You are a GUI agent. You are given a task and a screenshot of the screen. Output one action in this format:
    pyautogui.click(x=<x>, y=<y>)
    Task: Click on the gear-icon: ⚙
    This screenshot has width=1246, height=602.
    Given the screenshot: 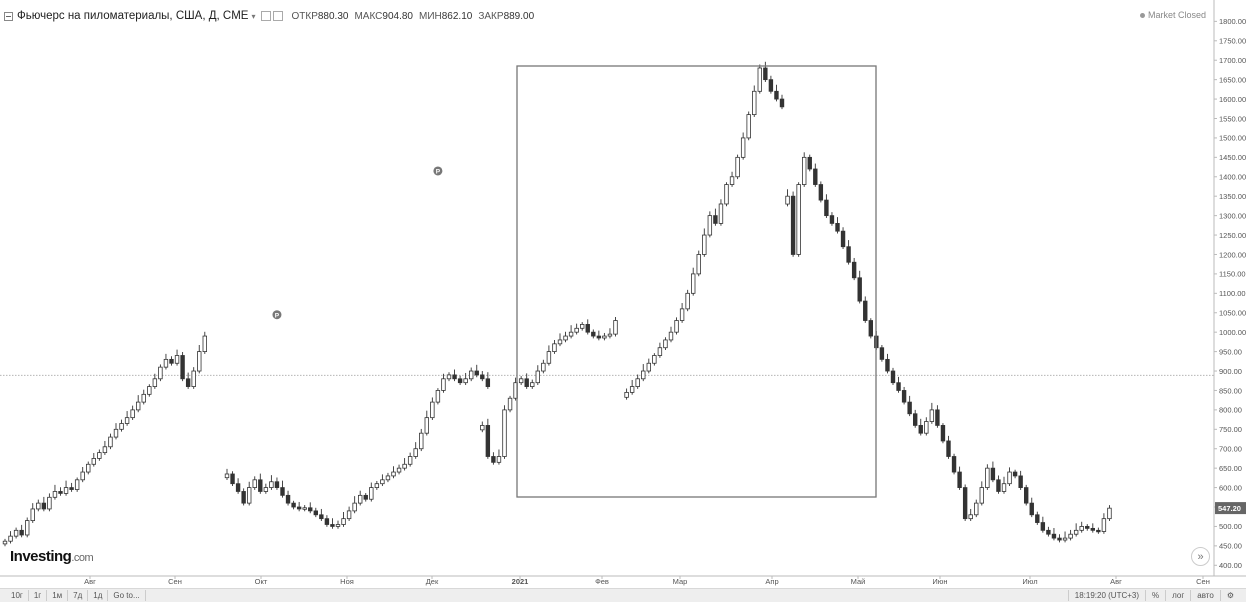 What is the action you would take?
    pyautogui.click(x=1229, y=595)
    